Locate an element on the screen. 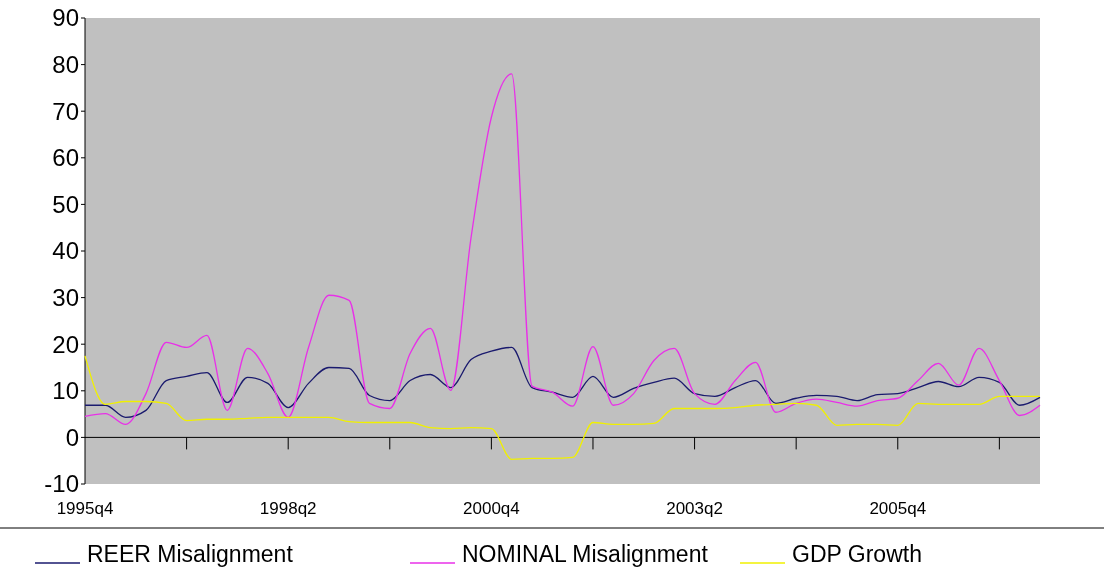  x-tick-label: 1998q2 is located at coordinates (288, 508).